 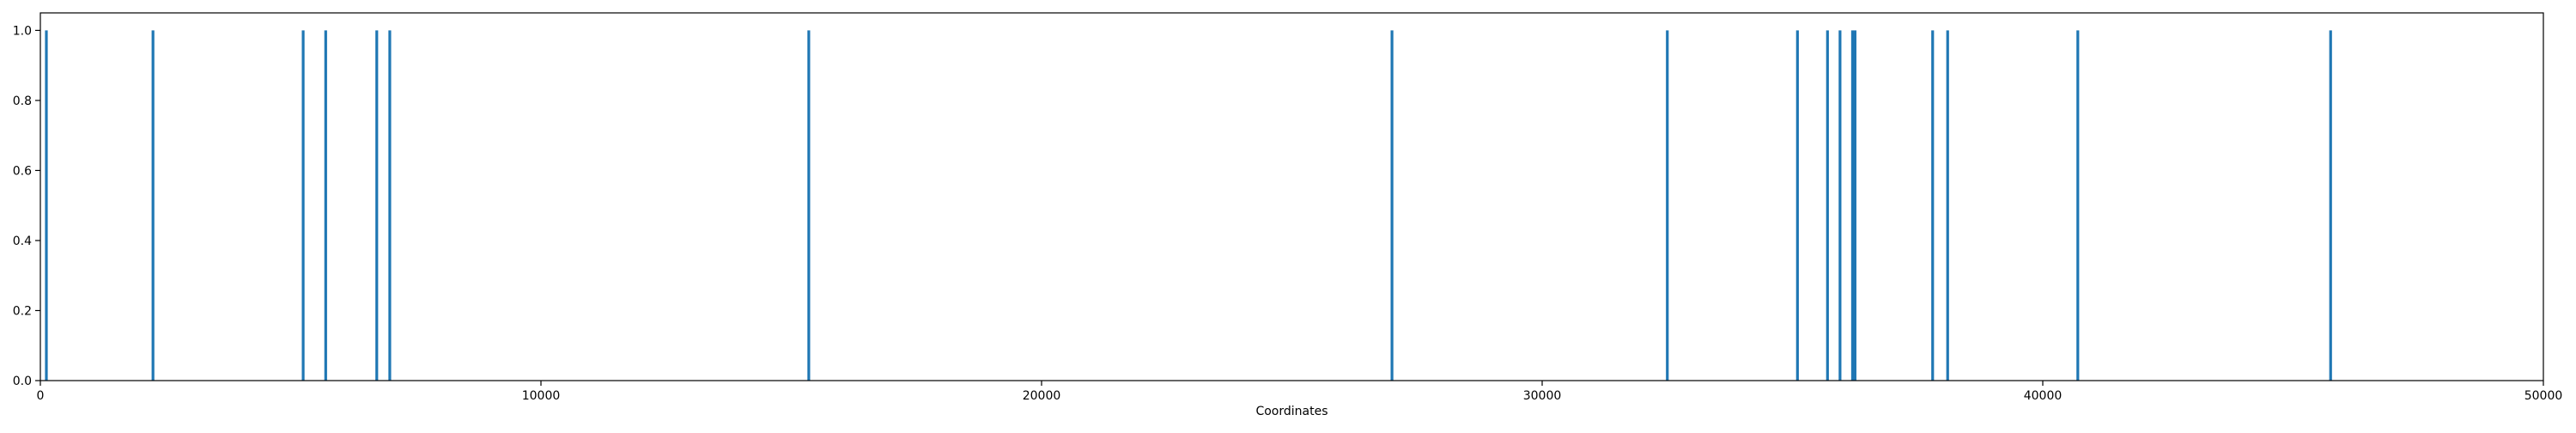 I want to click on x-axis-label: Coordinates, so click(x=1291, y=411).